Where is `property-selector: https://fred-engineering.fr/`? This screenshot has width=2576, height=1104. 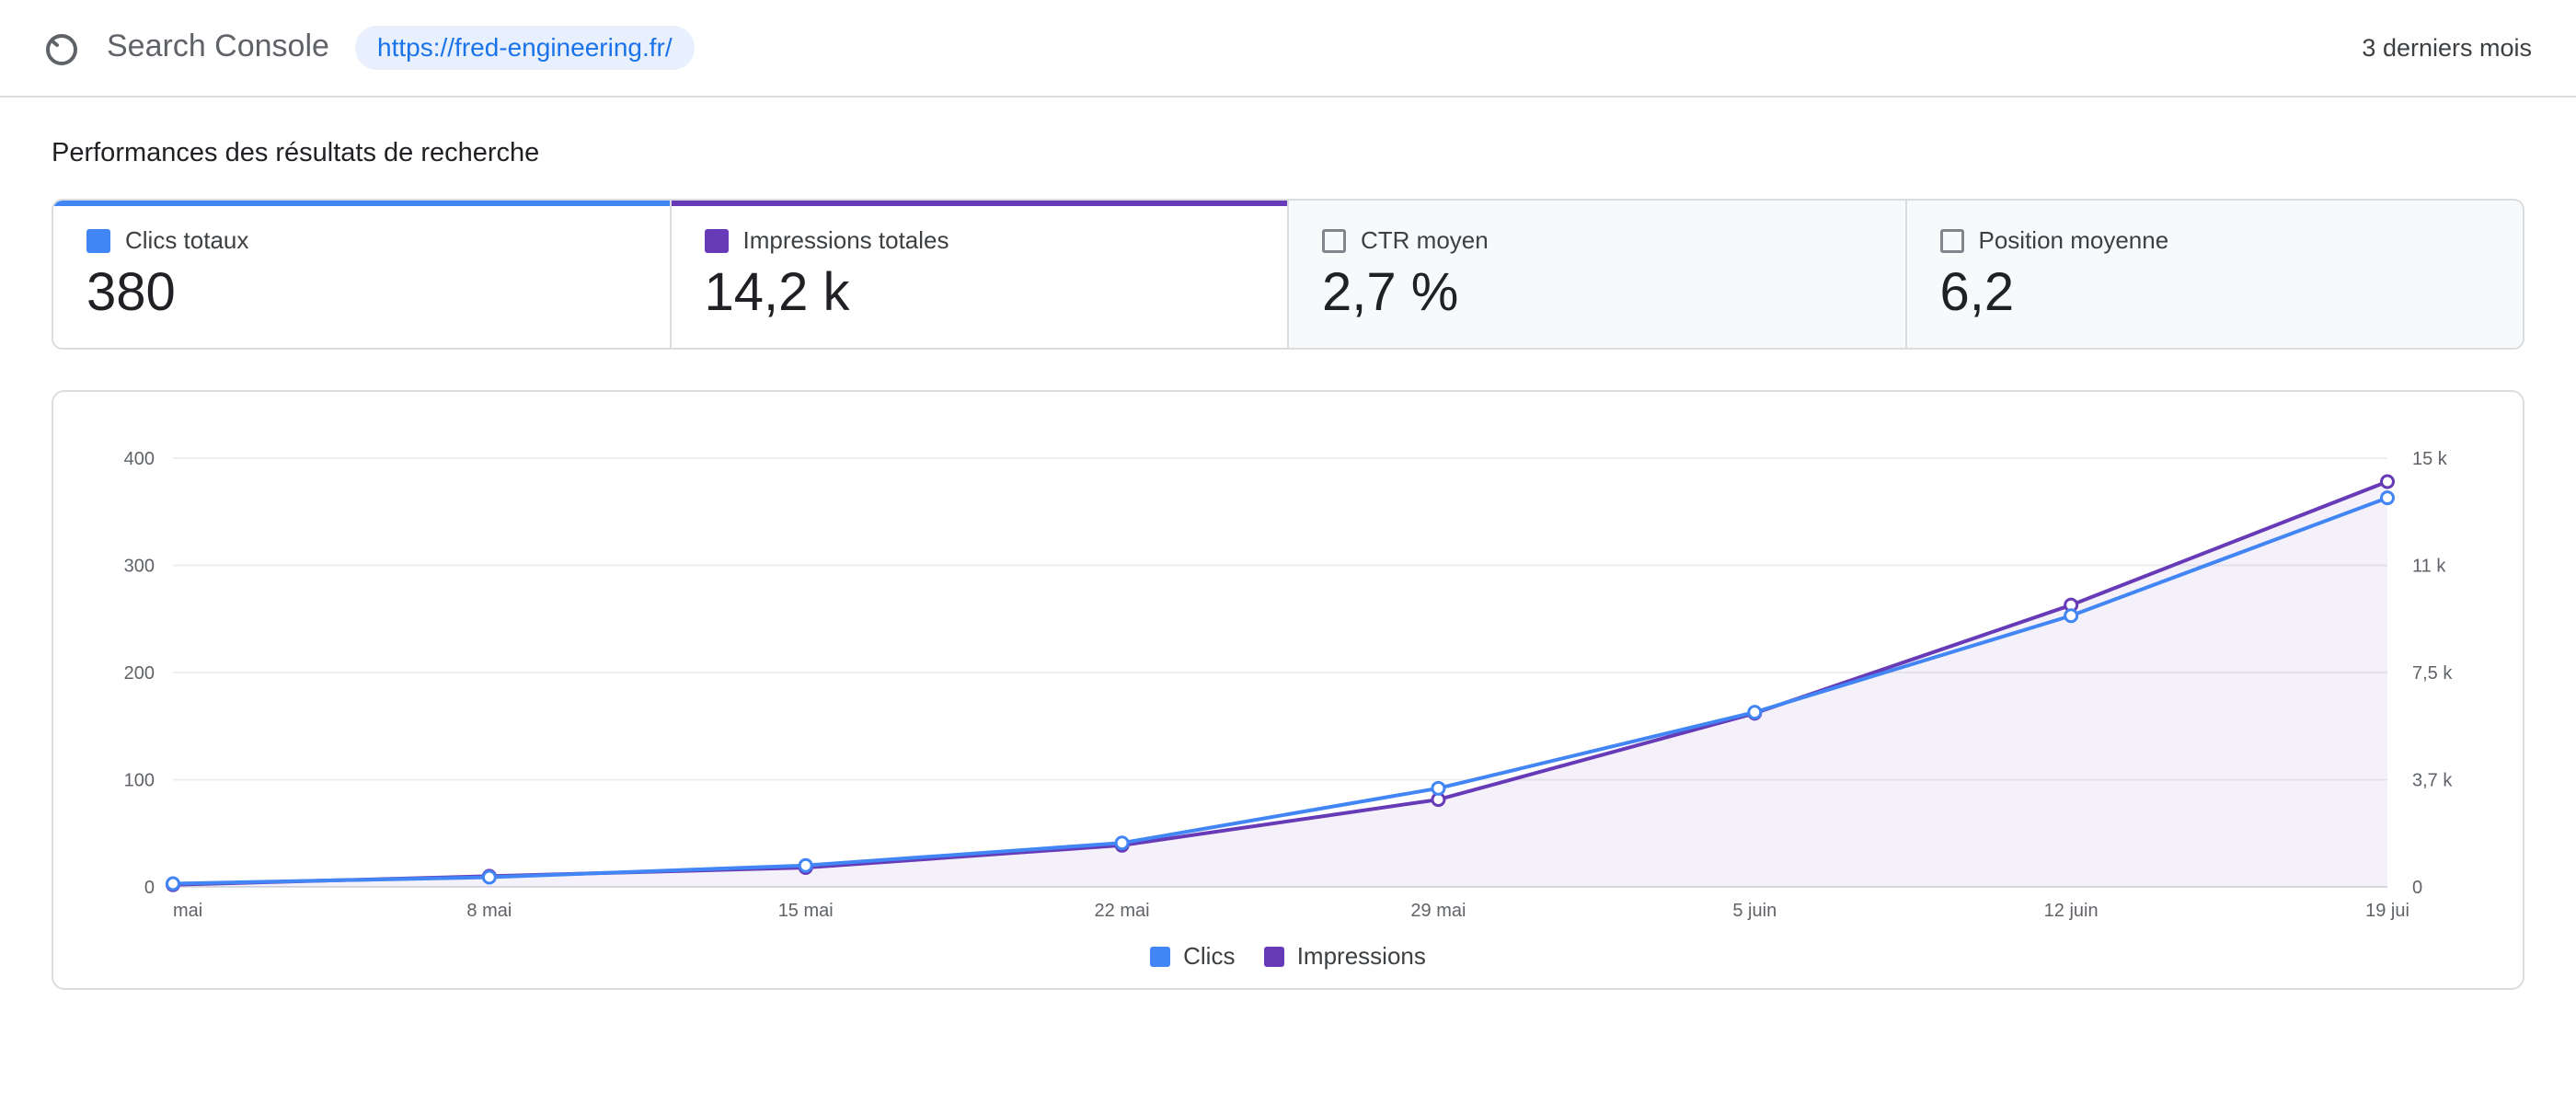 property-selector: https://fred-engineering.fr/ is located at coordinates (525, 48).